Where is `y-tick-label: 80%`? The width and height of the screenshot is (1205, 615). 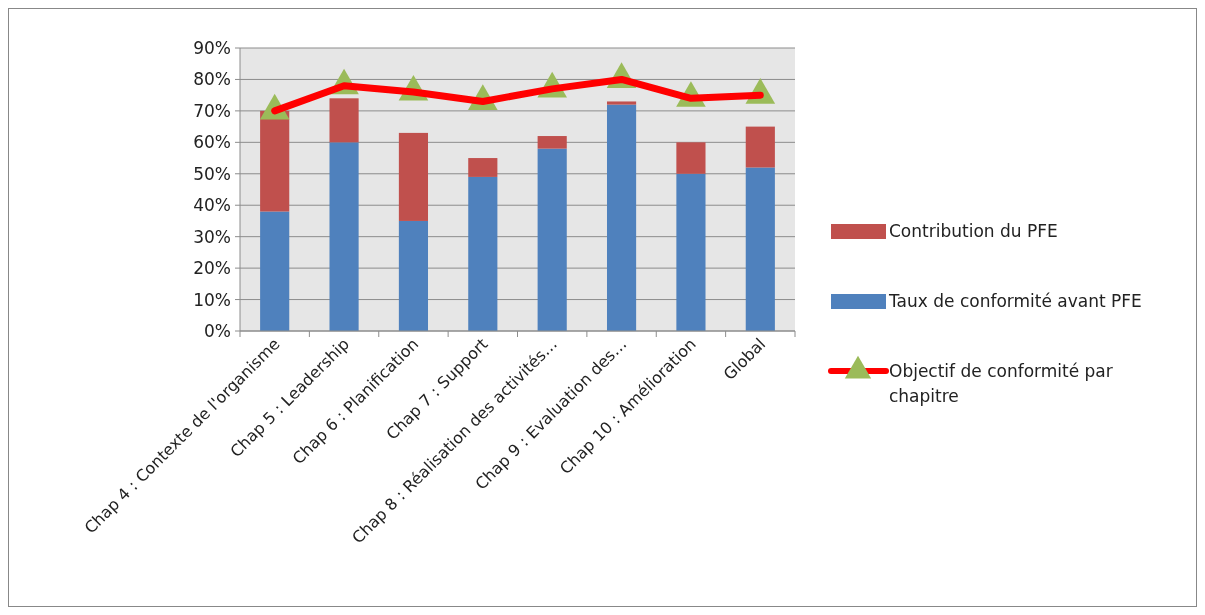
y-tick-label: 80% is located at coordinates (212, 79).